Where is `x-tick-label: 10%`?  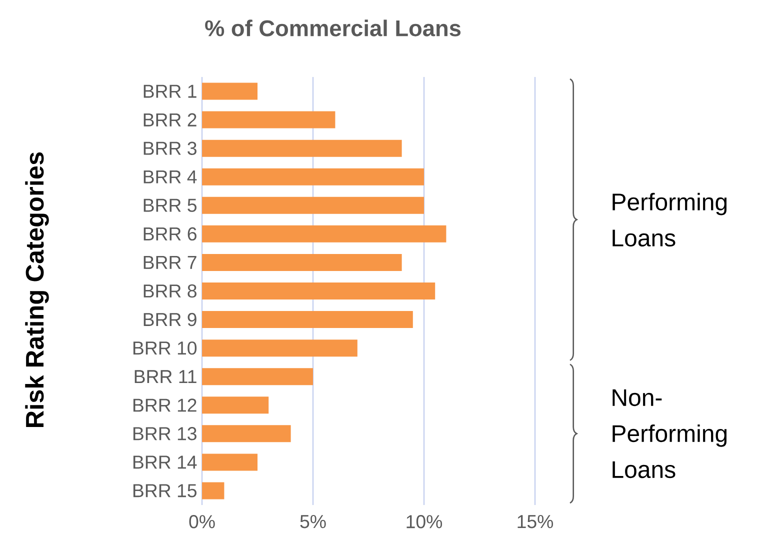 x-tick-label: 10% is located at coordinates (424, 521).